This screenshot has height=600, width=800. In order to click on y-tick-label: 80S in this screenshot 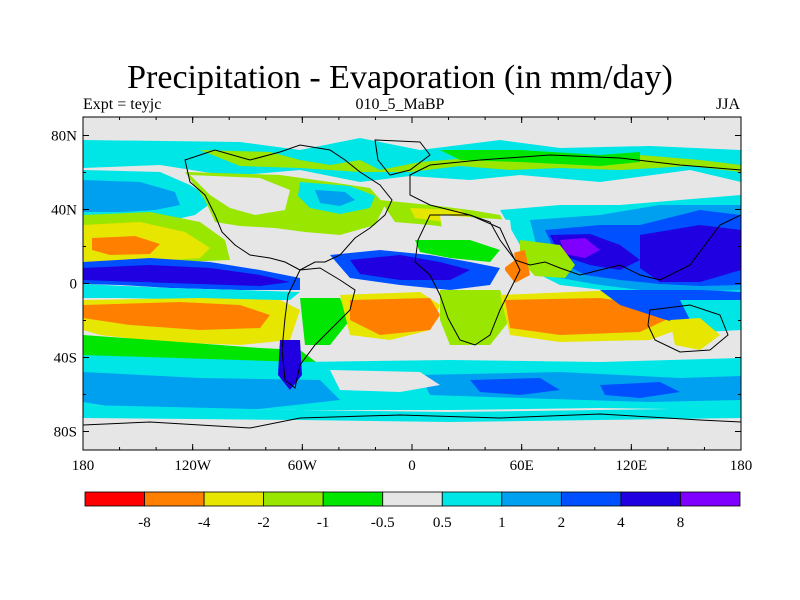, I will do `click(65, 433)`.